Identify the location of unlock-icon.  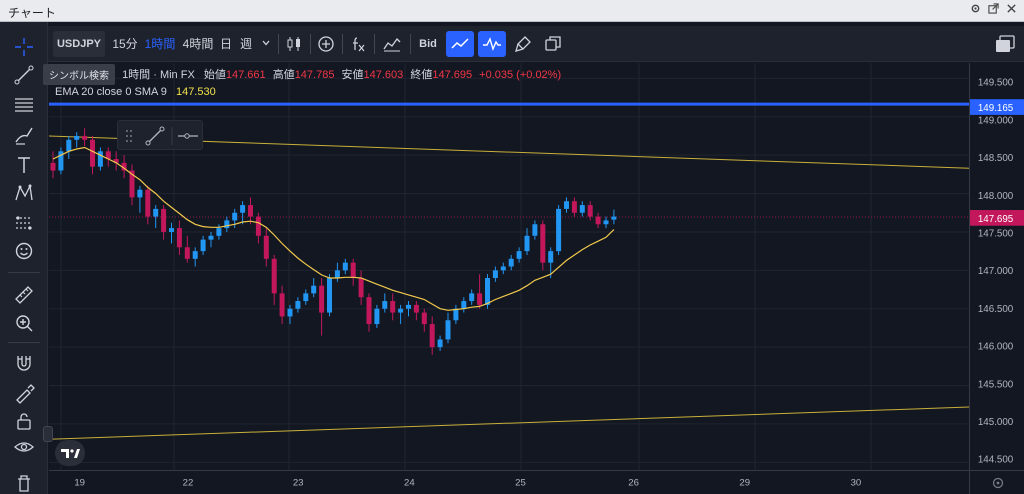
(24, 421).